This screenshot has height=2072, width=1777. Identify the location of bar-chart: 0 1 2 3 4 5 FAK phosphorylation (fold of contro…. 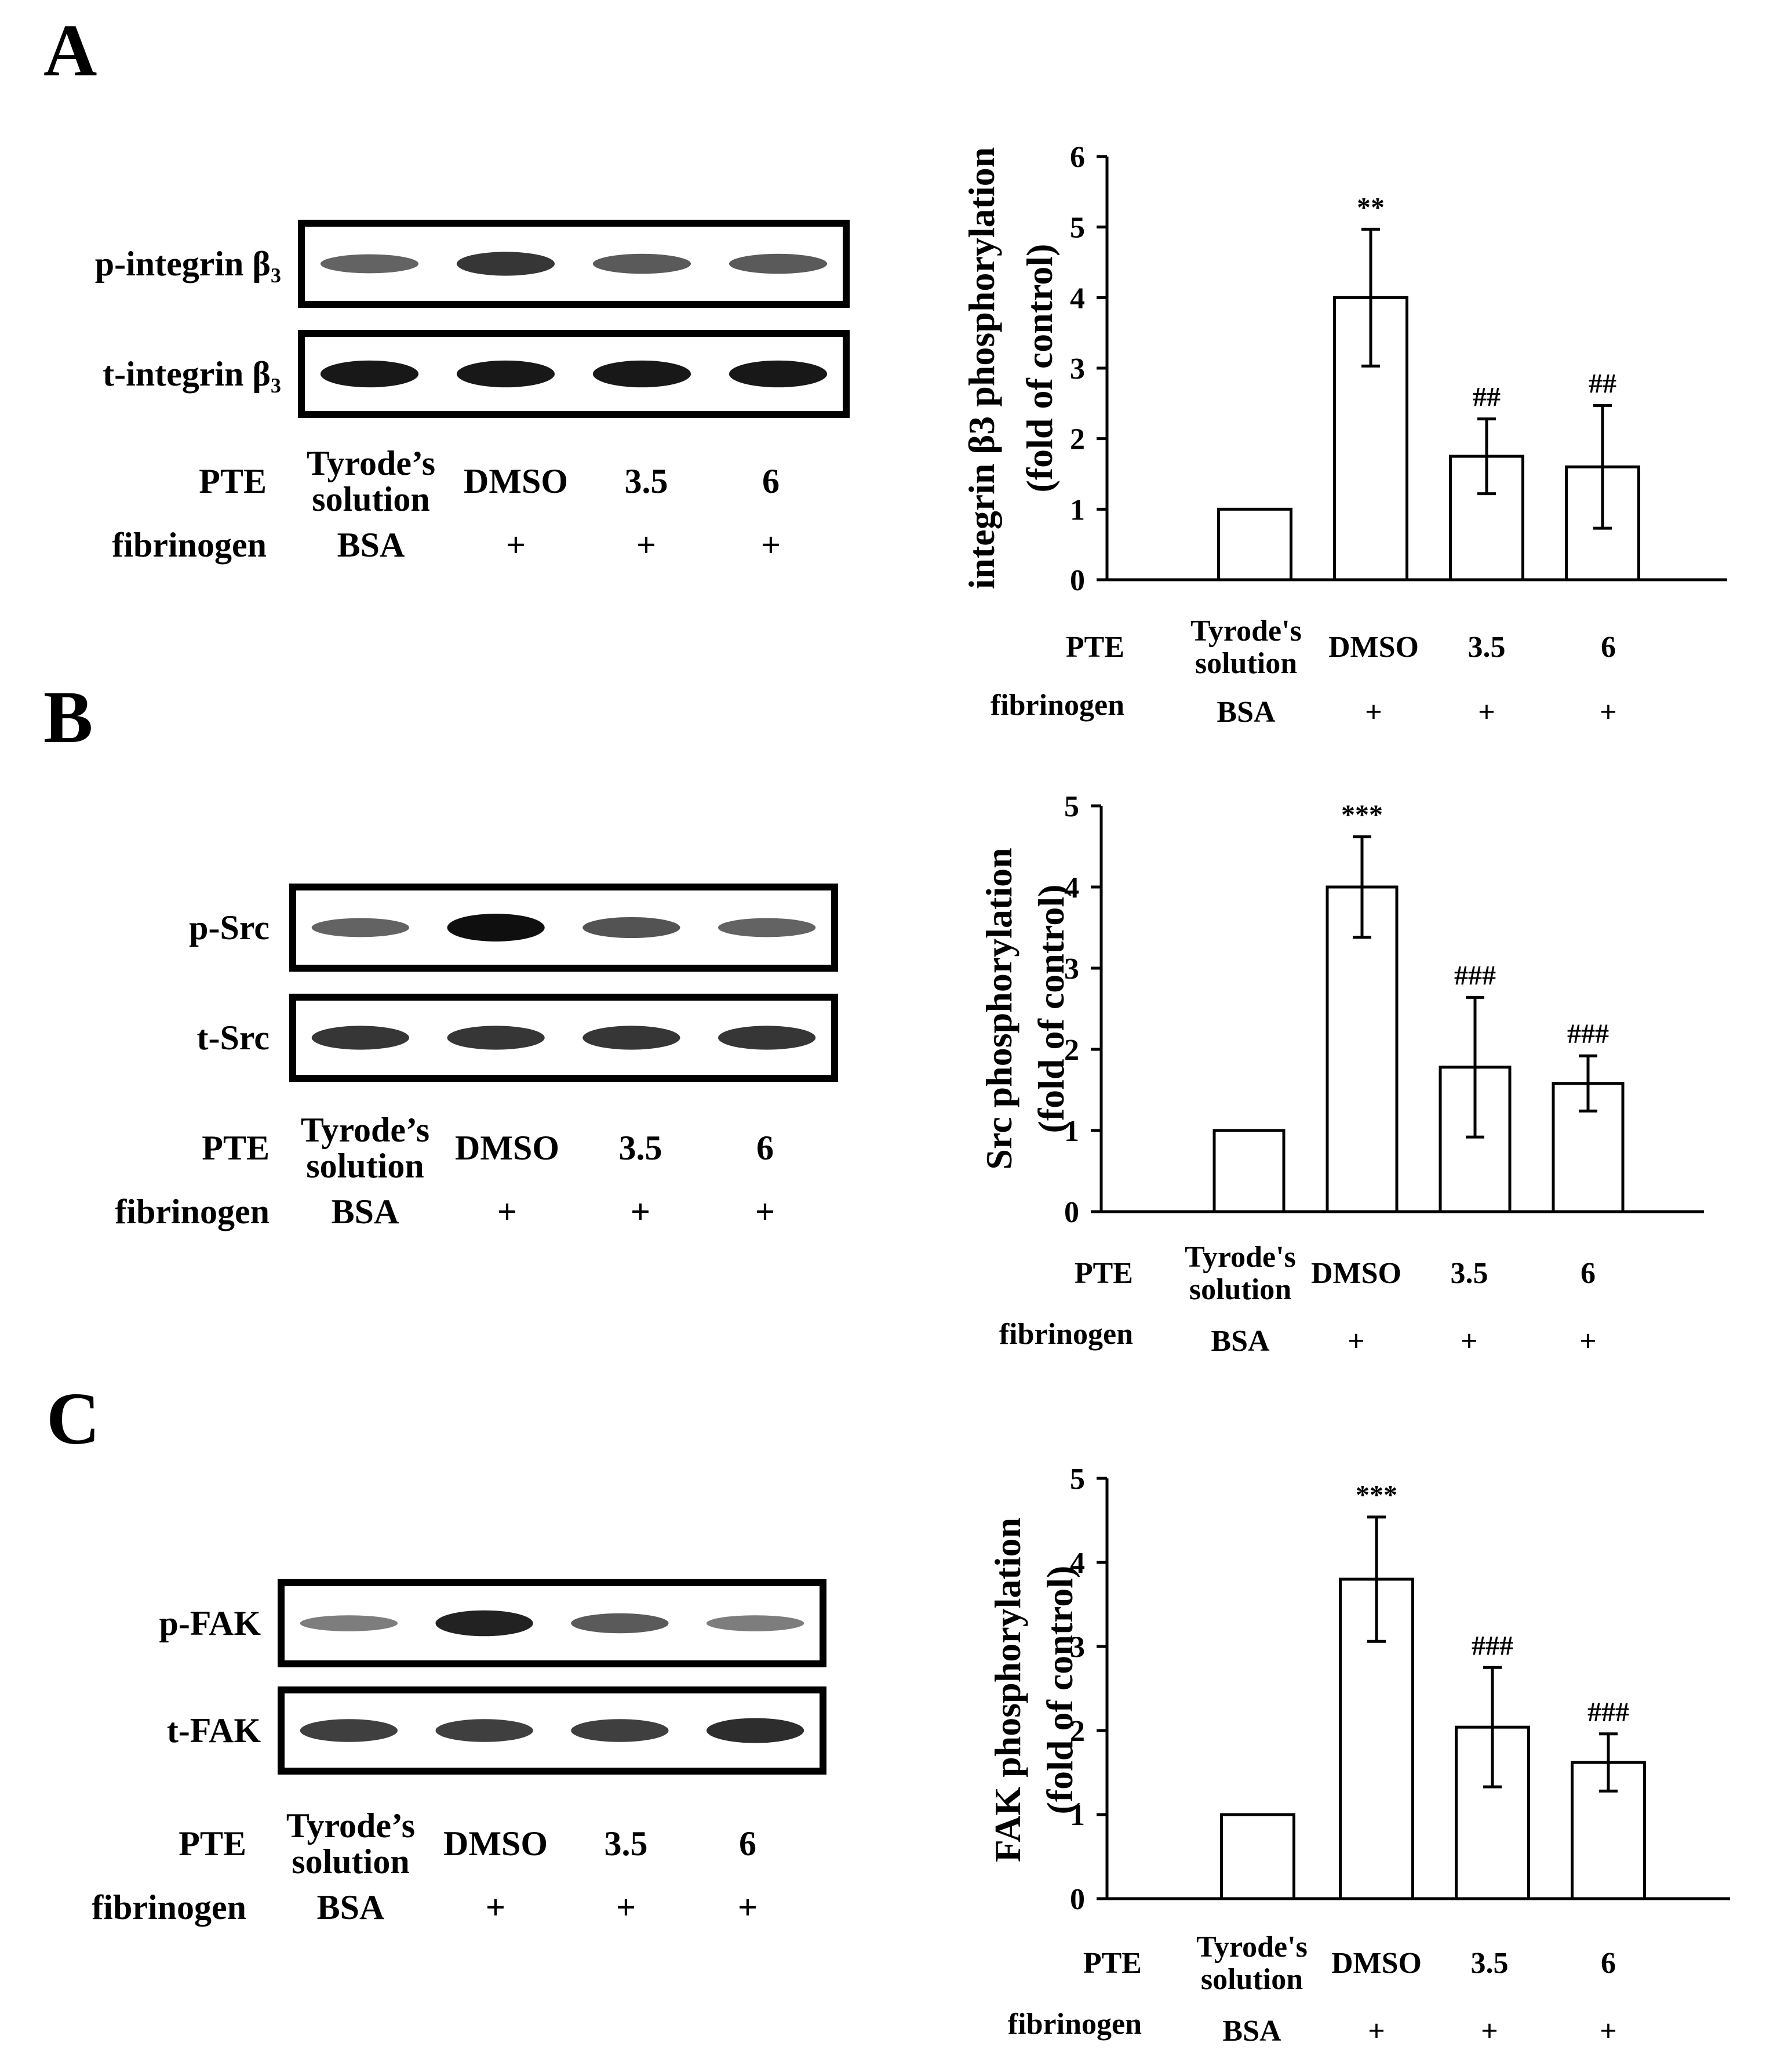
(1358, 1755).